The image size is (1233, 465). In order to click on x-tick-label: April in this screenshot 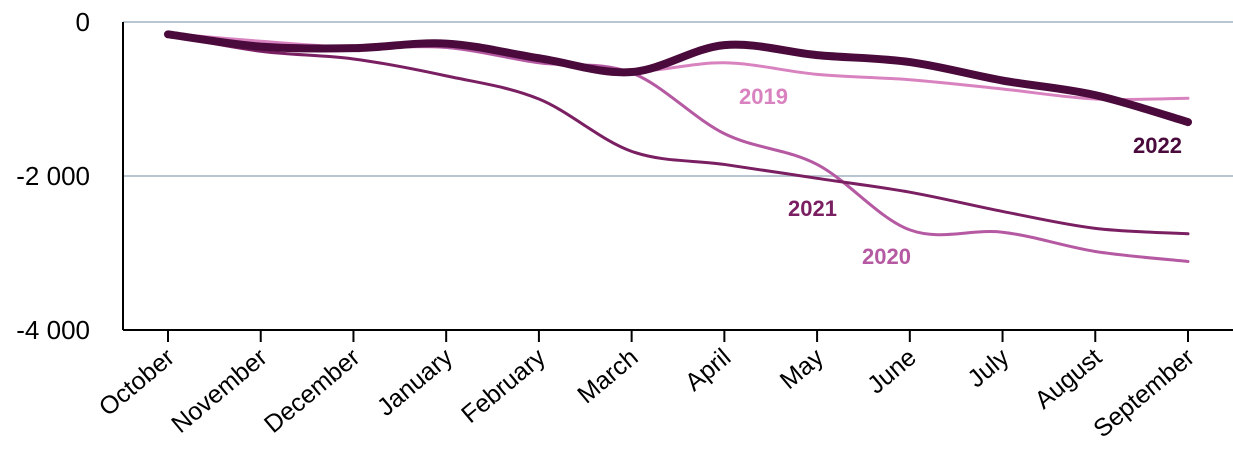, I will do `click(708, 370)`.